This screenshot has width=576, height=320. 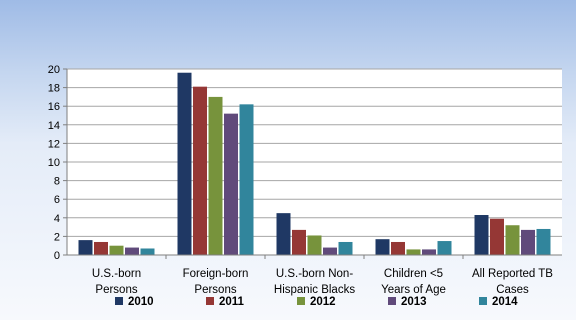 What do you see at coordinates (54, 144) in the screenshot?
I see `y-tick-label: 12` at bounding box center [54, 144].